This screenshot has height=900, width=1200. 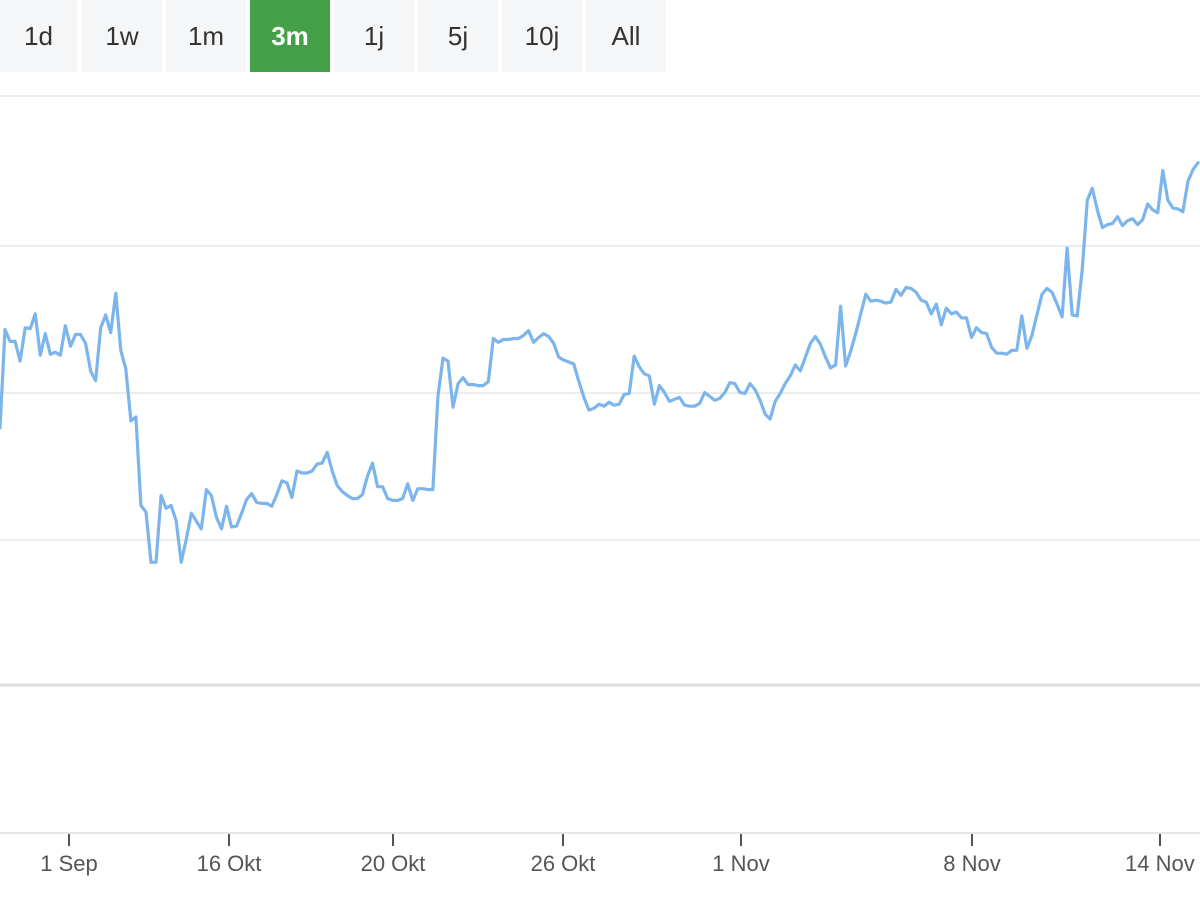 What do you see at coordinates (206, 36) in the screenshot?
I see `range-button-1m: 1m` at bounding box center [206, 36].